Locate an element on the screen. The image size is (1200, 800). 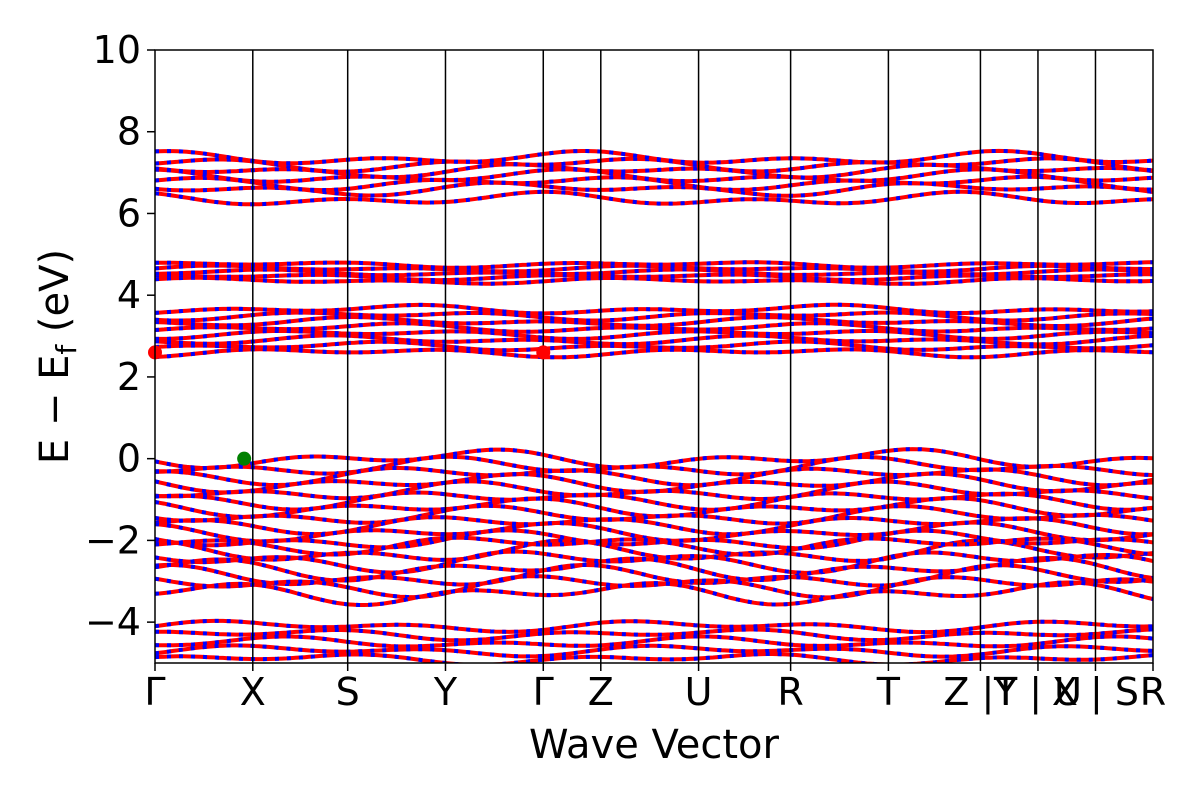
x-tick-label: U is located at coordinates (699, 692).